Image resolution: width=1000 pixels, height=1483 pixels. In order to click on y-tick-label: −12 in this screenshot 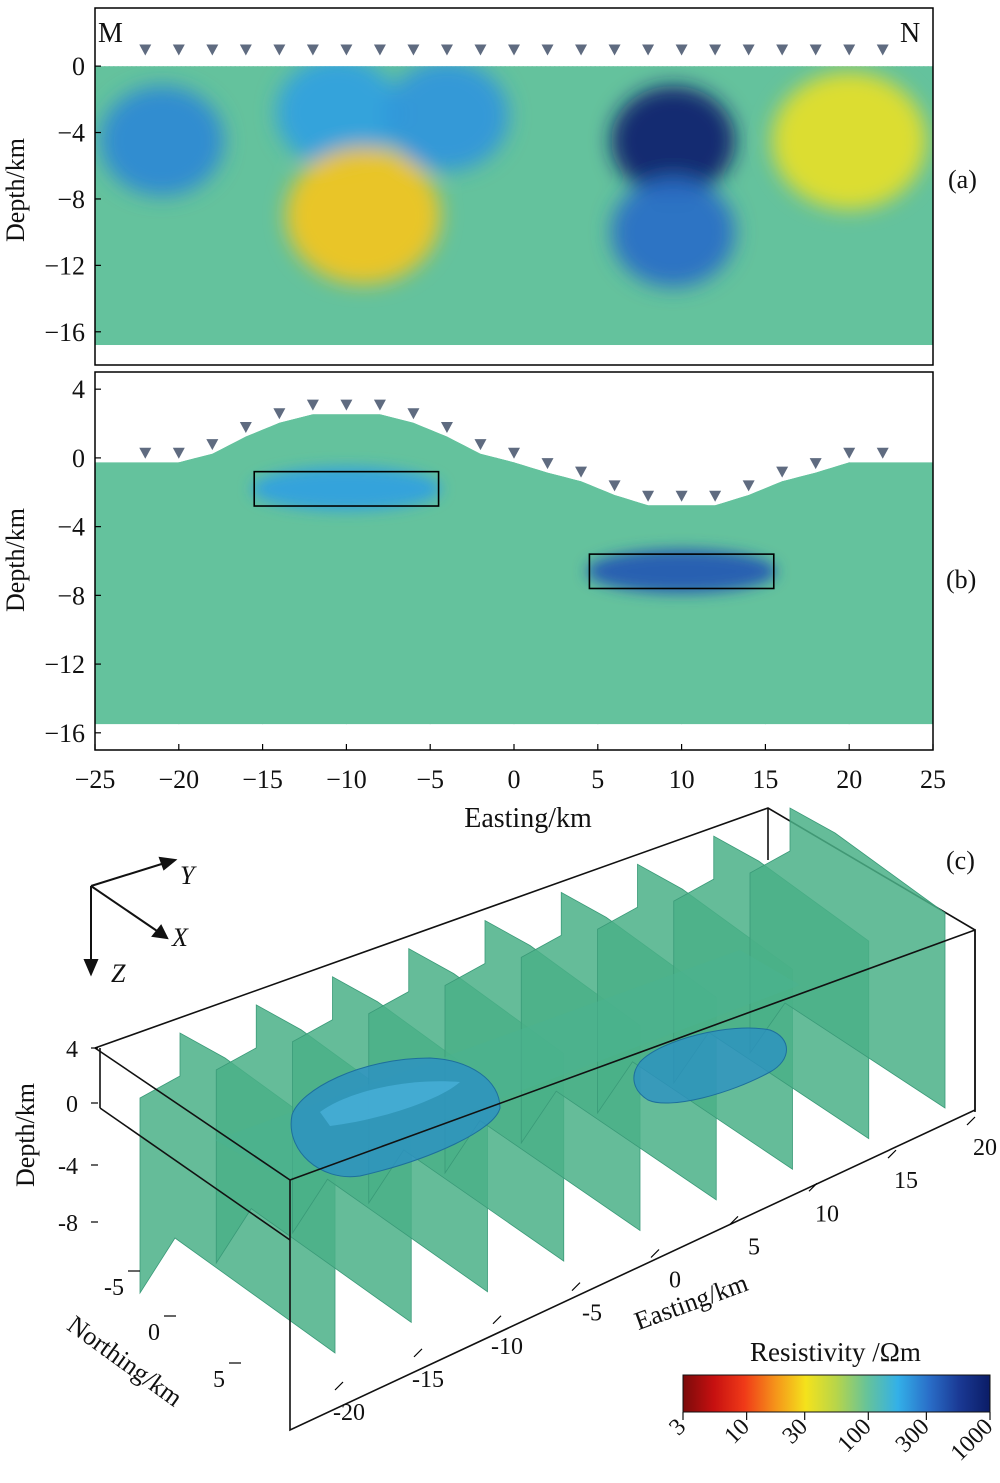, I will do `click(64, 664)`.